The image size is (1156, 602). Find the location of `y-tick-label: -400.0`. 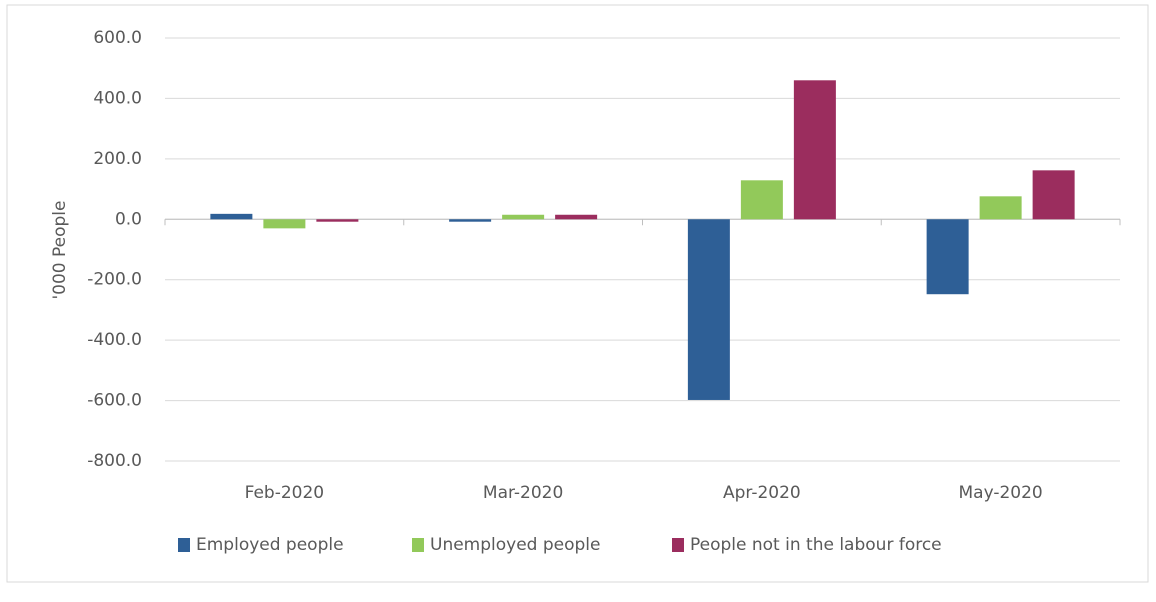

y-tick-label: -400.0 is located at coordinates (114, 340).